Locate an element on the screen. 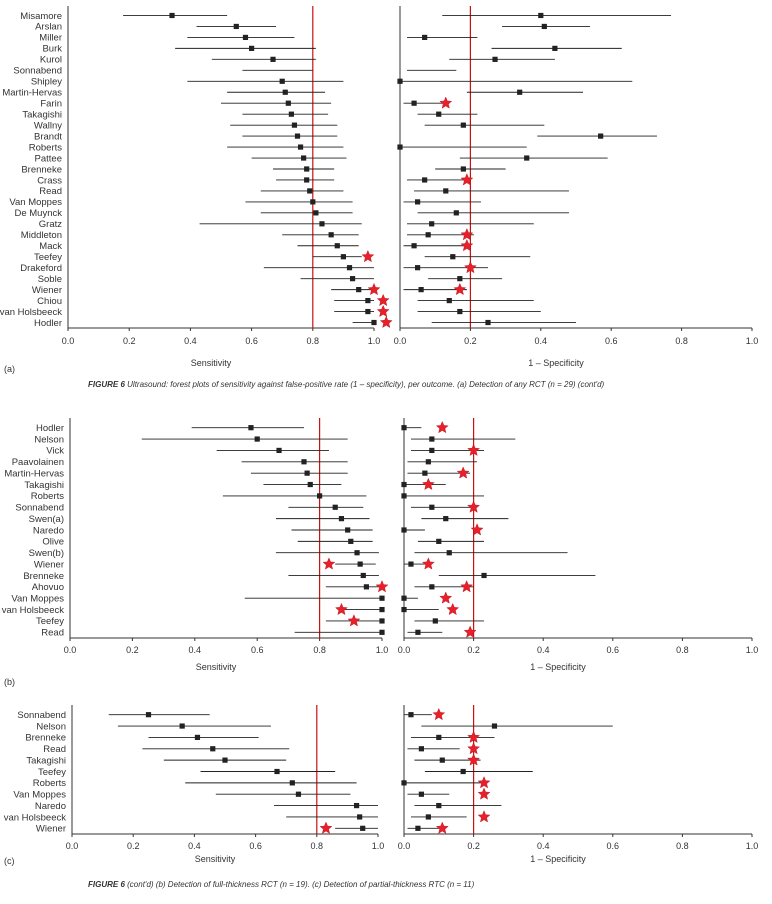 Image resolution: width=772 pixels, height=904 pixels. right-tick-label: 0.4 is located at coordinates (543, 846).